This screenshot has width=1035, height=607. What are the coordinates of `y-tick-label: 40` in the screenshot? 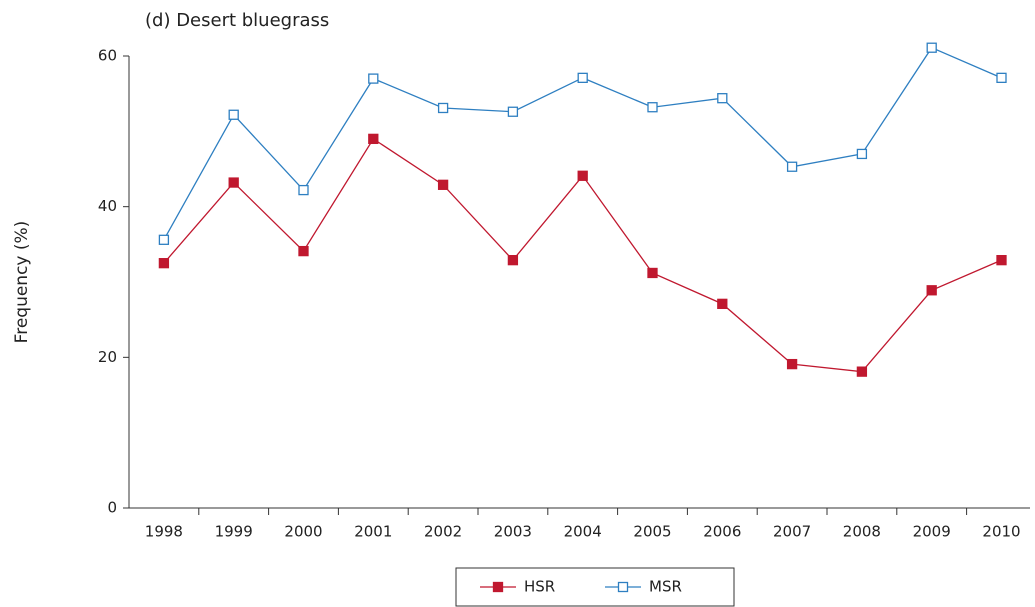 It's located at (107, 206).